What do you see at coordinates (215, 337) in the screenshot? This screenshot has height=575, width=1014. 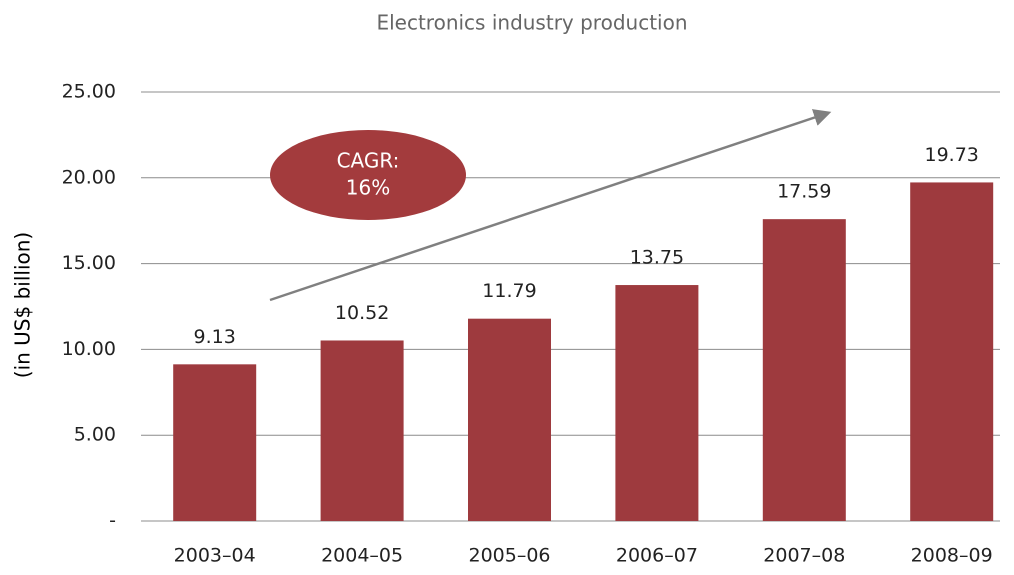 I see `data-label: 9.13` at bounding box center [215, 337].